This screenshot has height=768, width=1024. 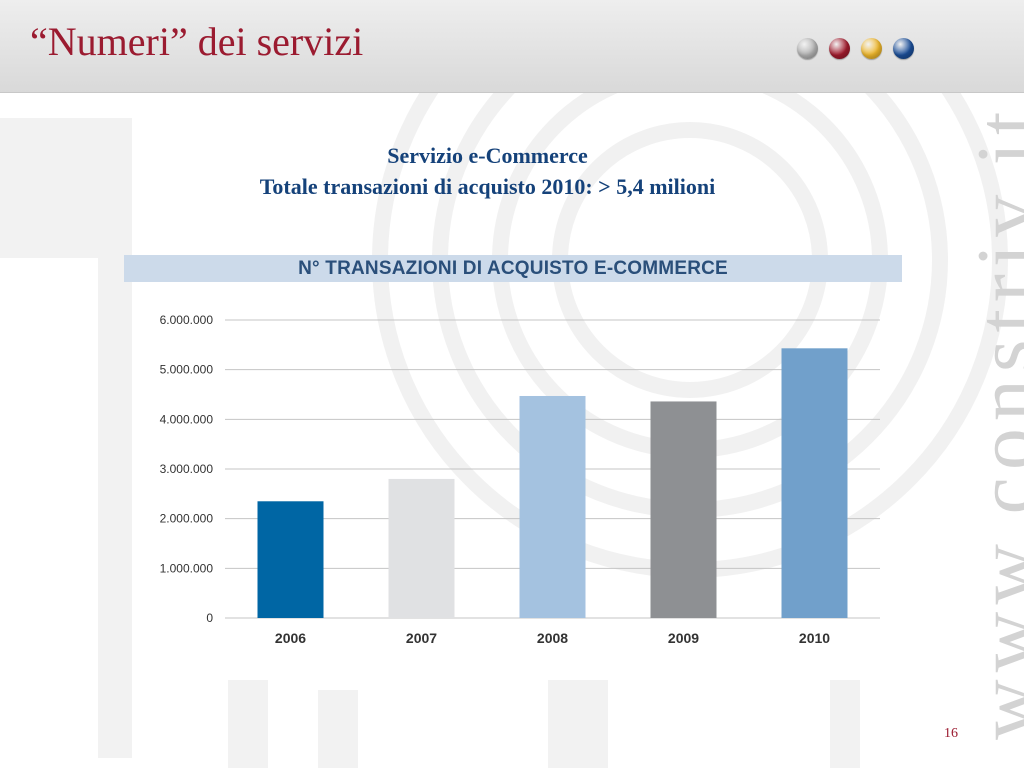 What do you see at coordinates (855, 48) in the screenshot?
I see `decorative-dots` at bounding box center [855, 48].